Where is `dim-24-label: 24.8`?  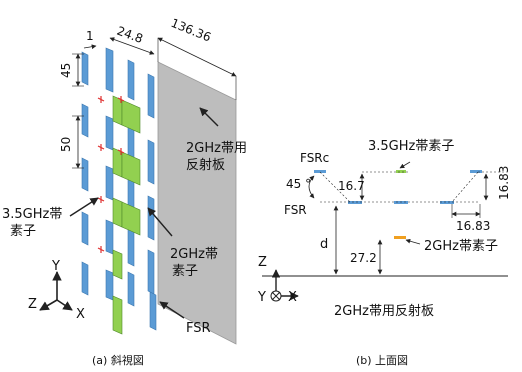 dim-24-label: 24.8 is located at coordinates (130, 35).